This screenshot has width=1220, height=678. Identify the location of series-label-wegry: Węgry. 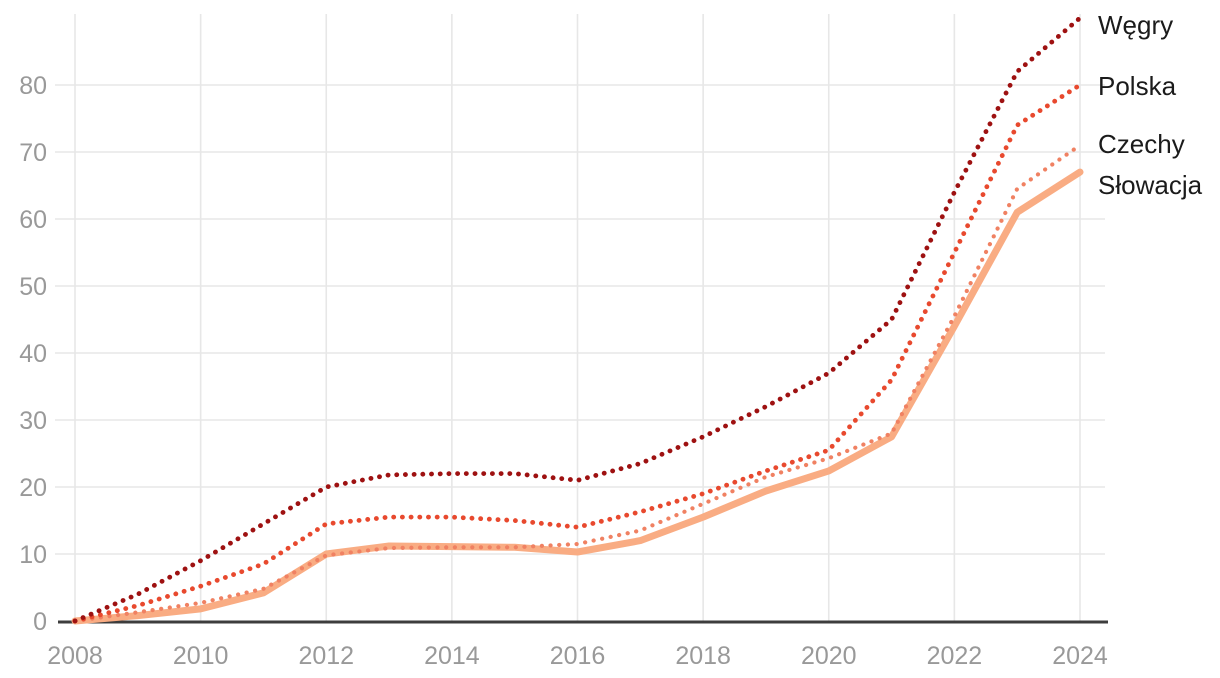
(1136, 25).